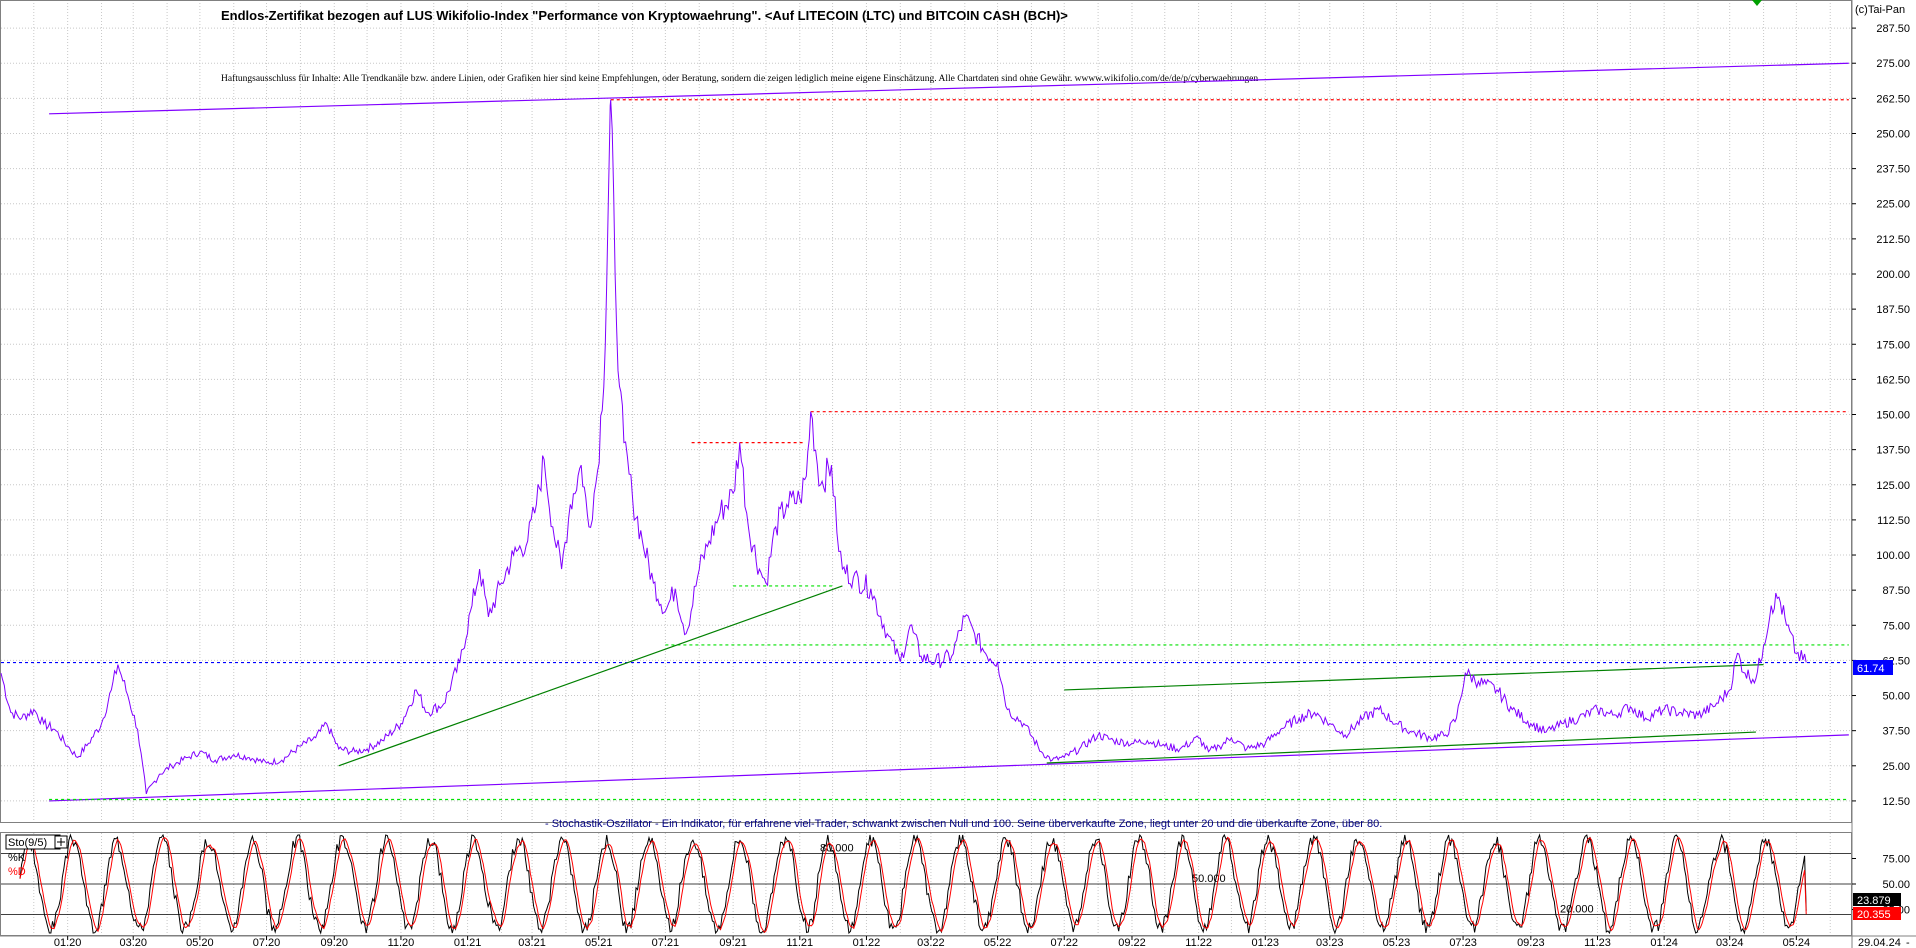 This screenshot has height=948, width=1916. Describe the element at coordinates (1209, 879) in the screenshot. I see `osc-level-label: 50.000` at that location.